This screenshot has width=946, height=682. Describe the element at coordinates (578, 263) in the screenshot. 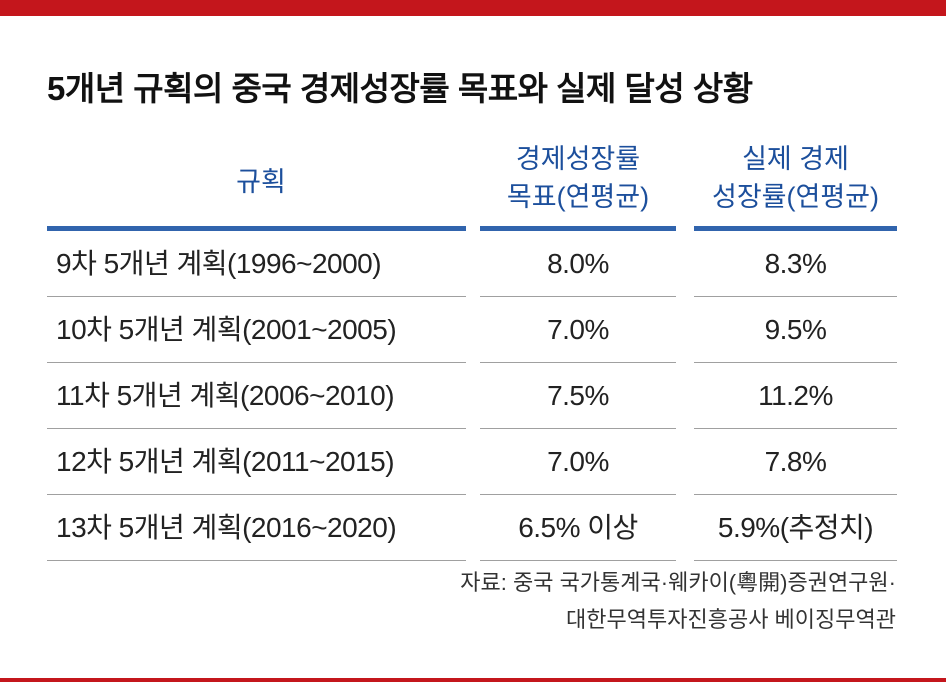

I see `cell-target: 8.0%` at that location.